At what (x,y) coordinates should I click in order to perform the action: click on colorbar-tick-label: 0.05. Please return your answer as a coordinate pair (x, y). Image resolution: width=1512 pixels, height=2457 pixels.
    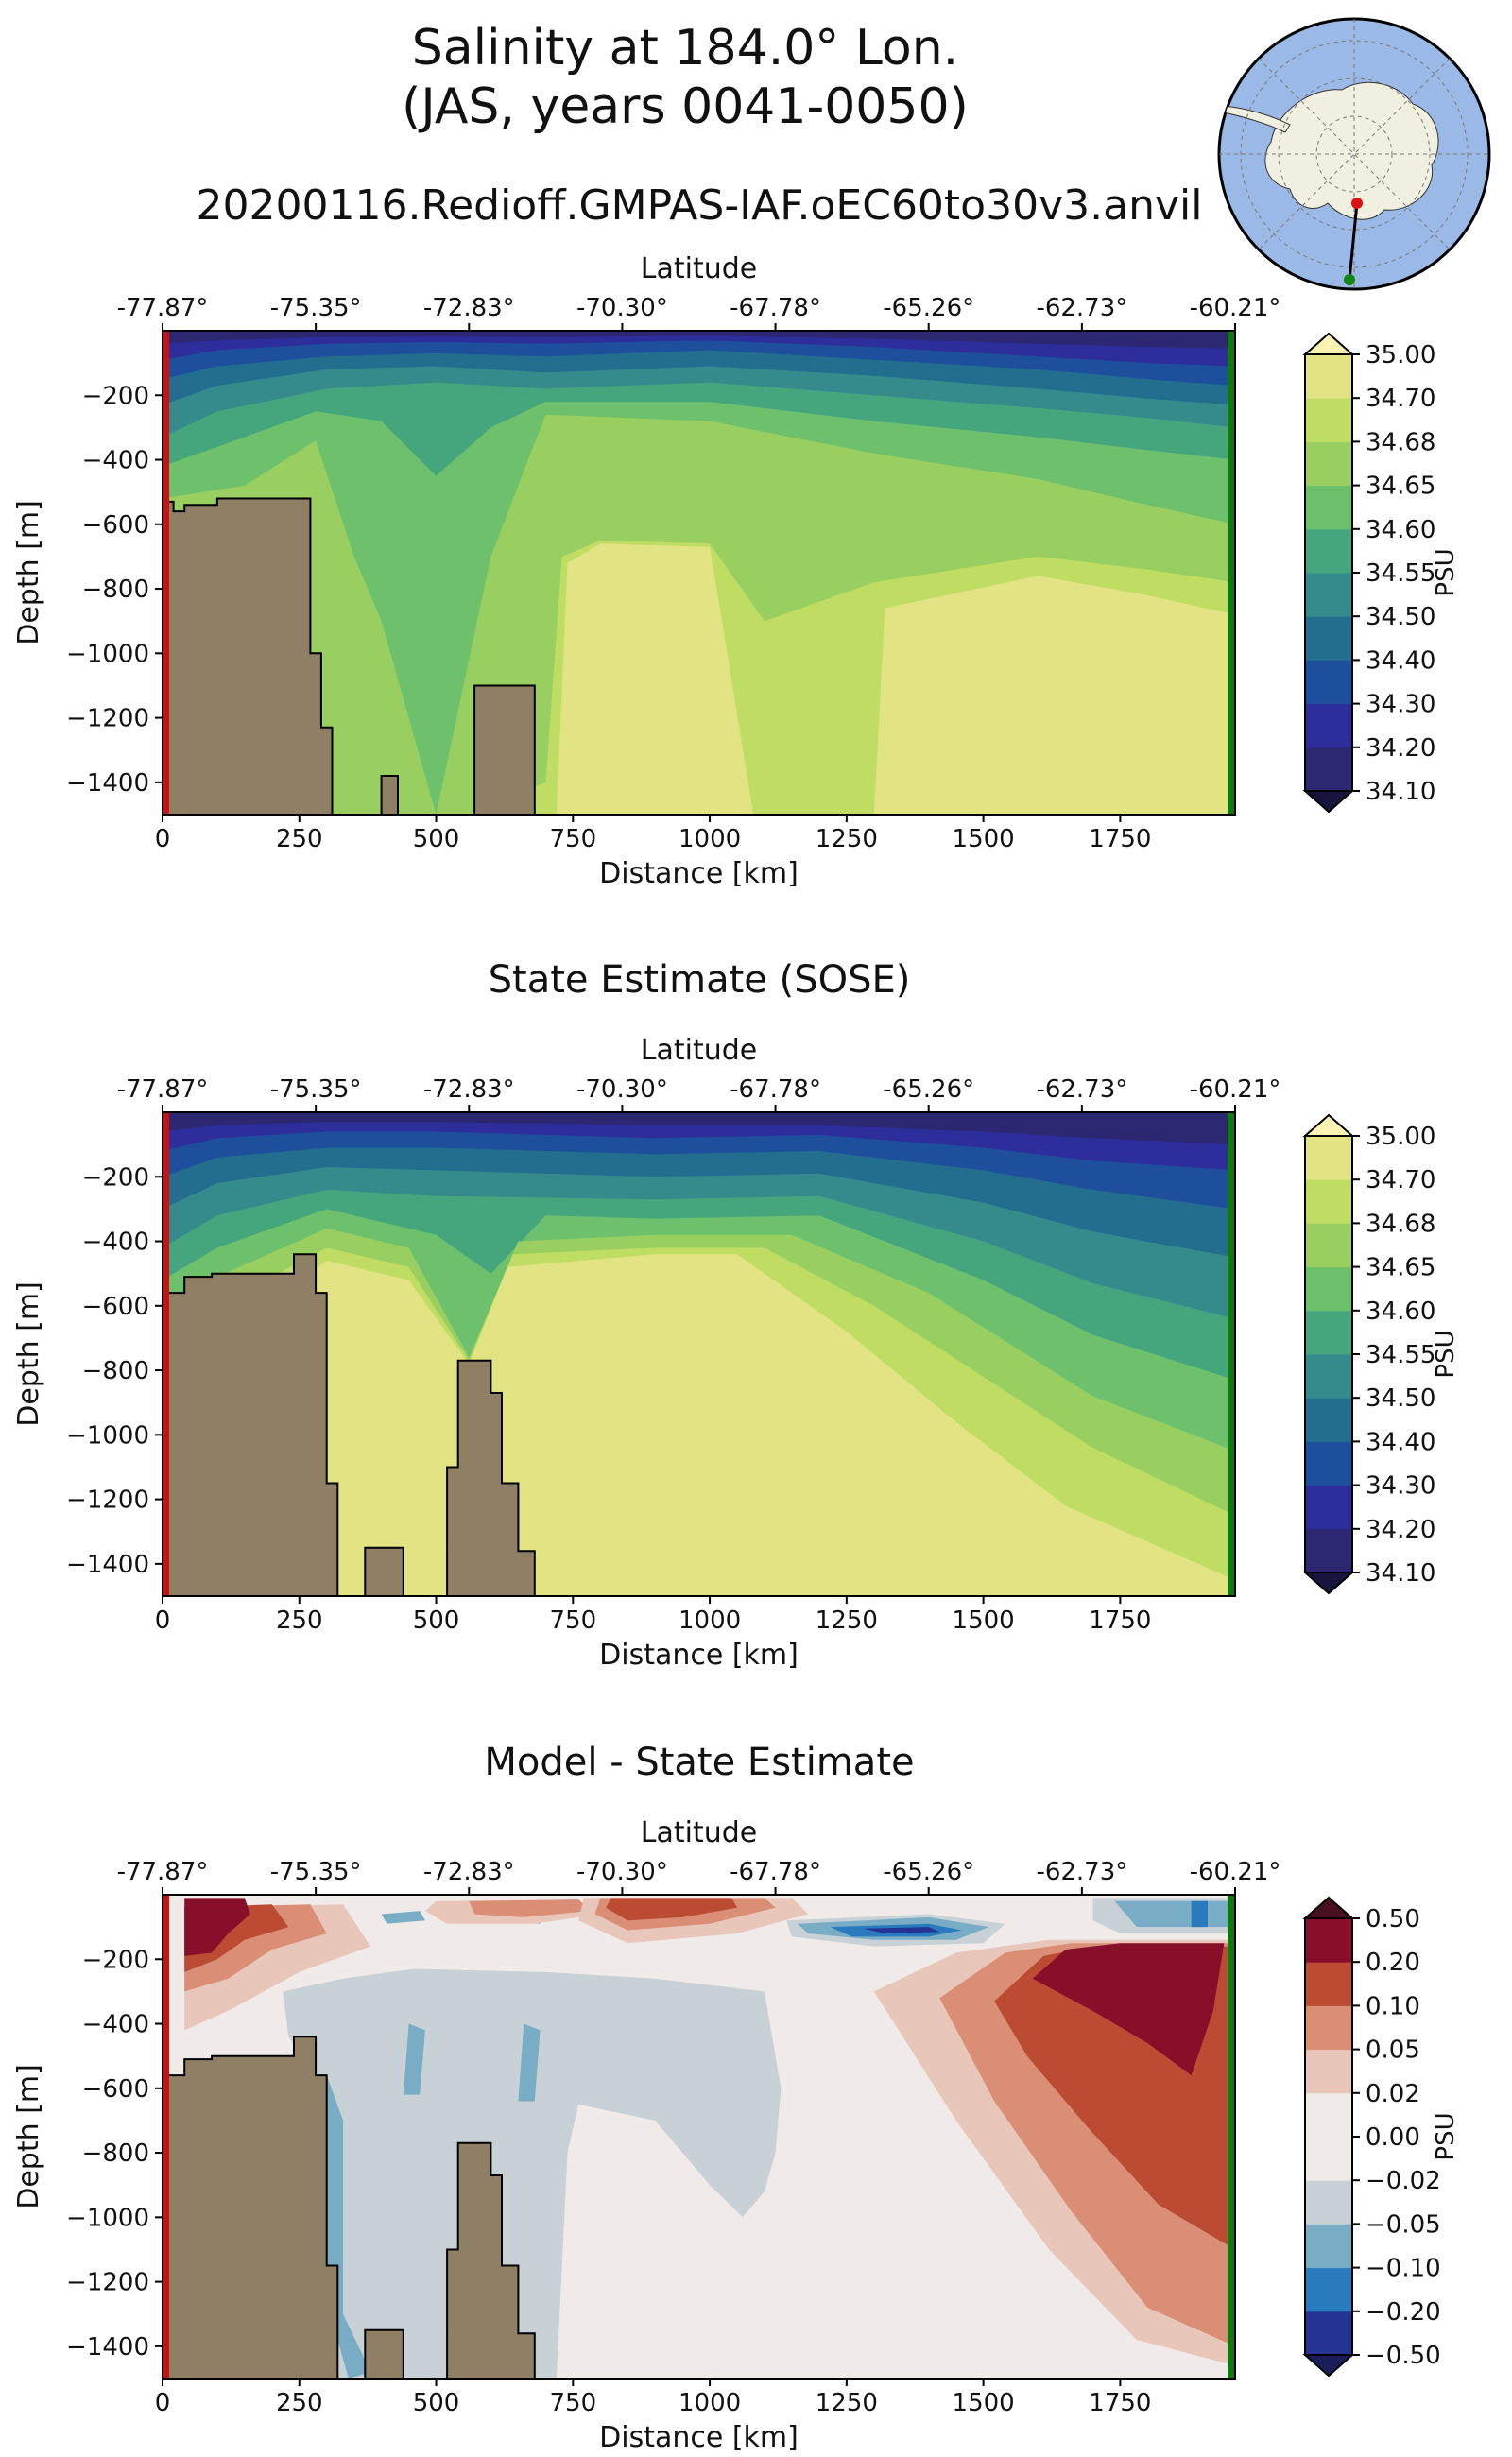
    Looking at the image, I should click on (1393, 2050).